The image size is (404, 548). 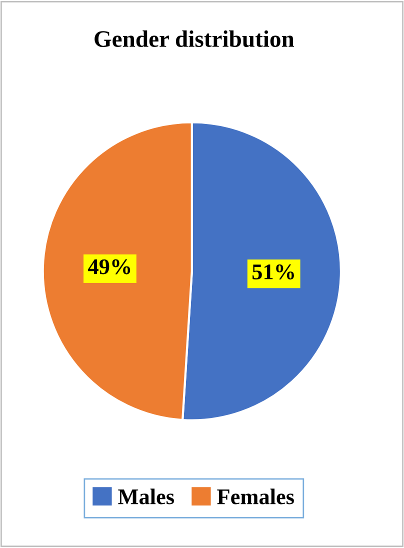 What do you see at coordinates (146, 496) in the screenshot?
I see `legend-label: Males` at bounding box center [146, 496].